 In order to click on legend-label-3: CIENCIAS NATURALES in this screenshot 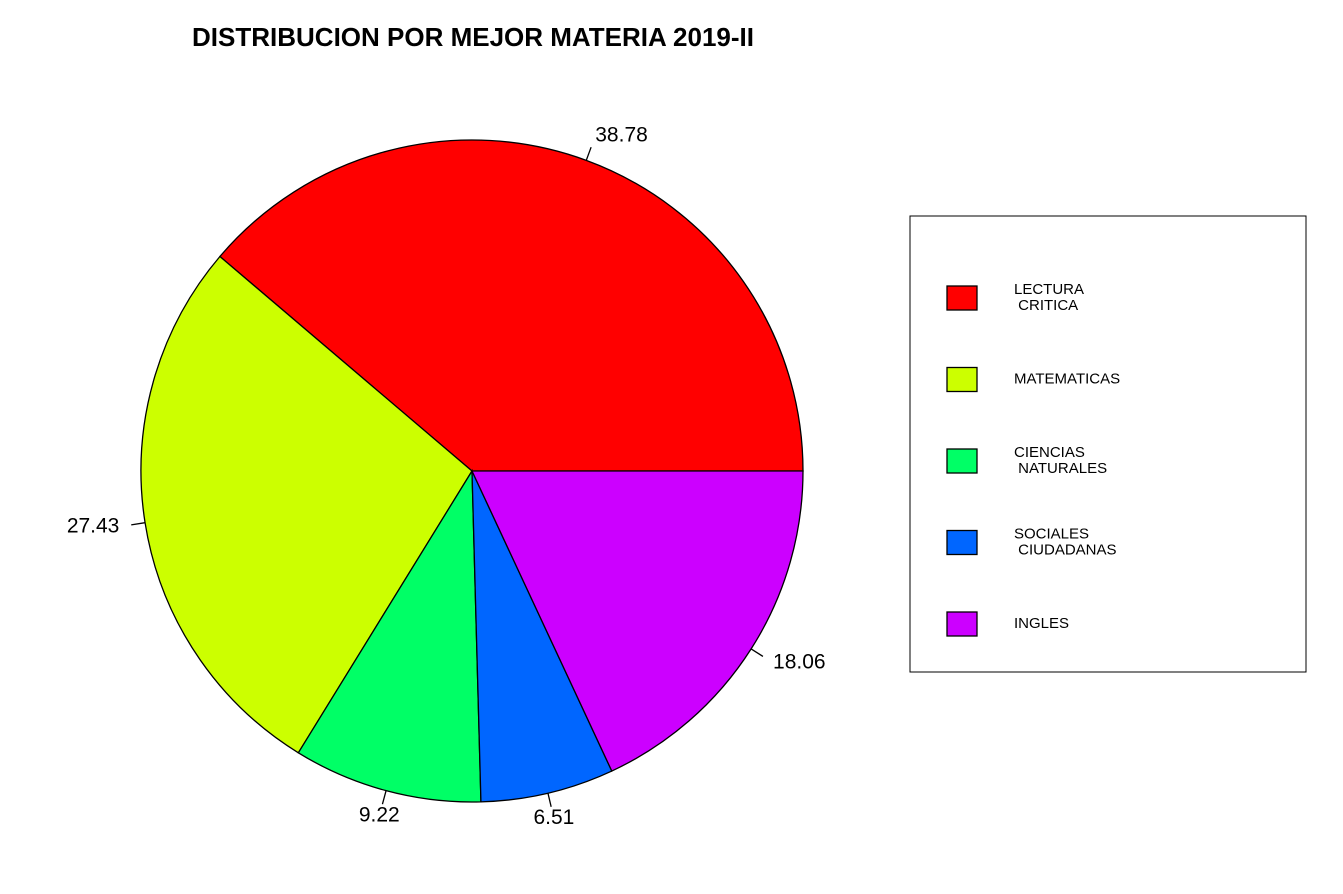, I will do `click(1060, 460)`.